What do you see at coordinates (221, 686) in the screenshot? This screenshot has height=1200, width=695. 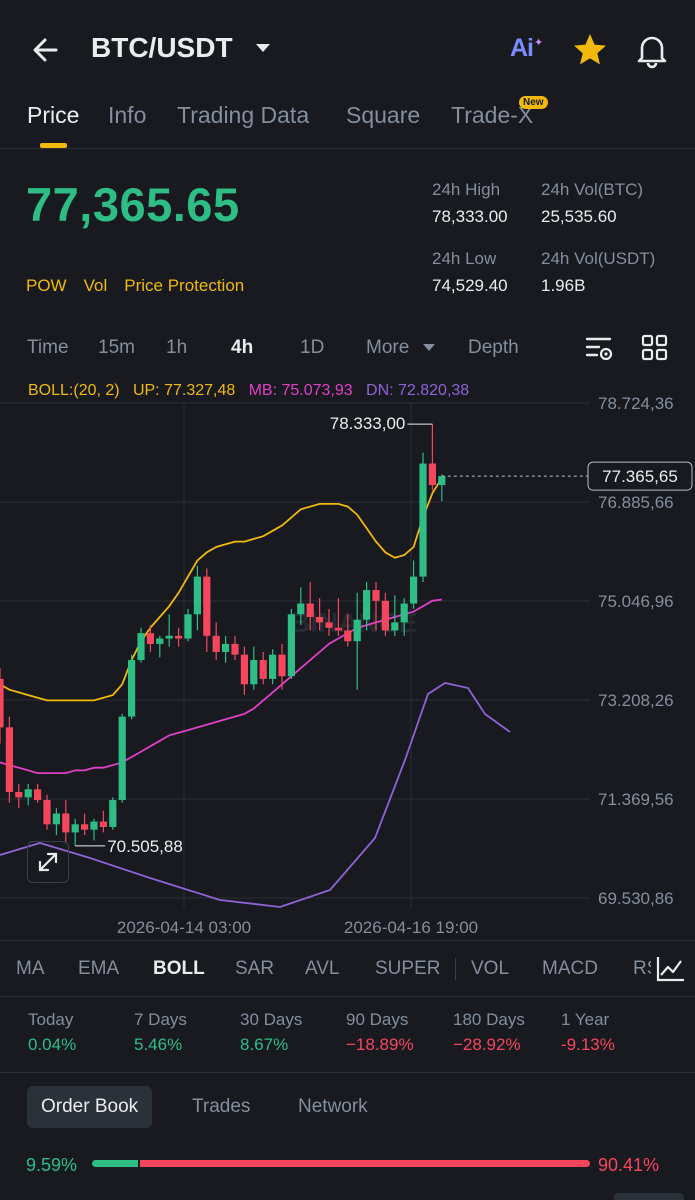 I see `middle-band-line` at bounding box center [221, 686].